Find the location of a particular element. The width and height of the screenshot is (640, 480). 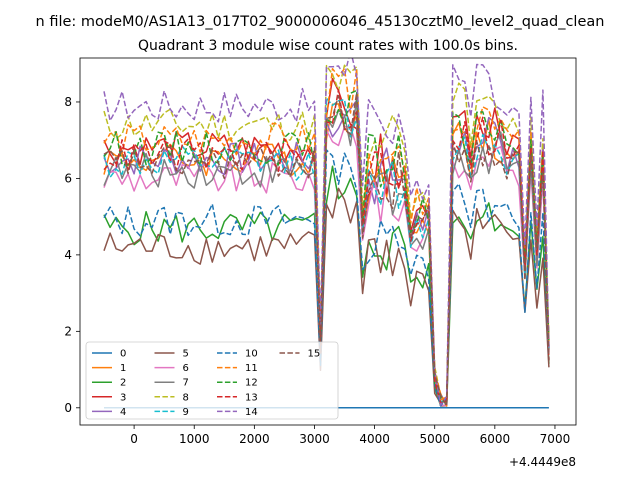

y-tick-label: 0 is located at coordinates (68, 408).